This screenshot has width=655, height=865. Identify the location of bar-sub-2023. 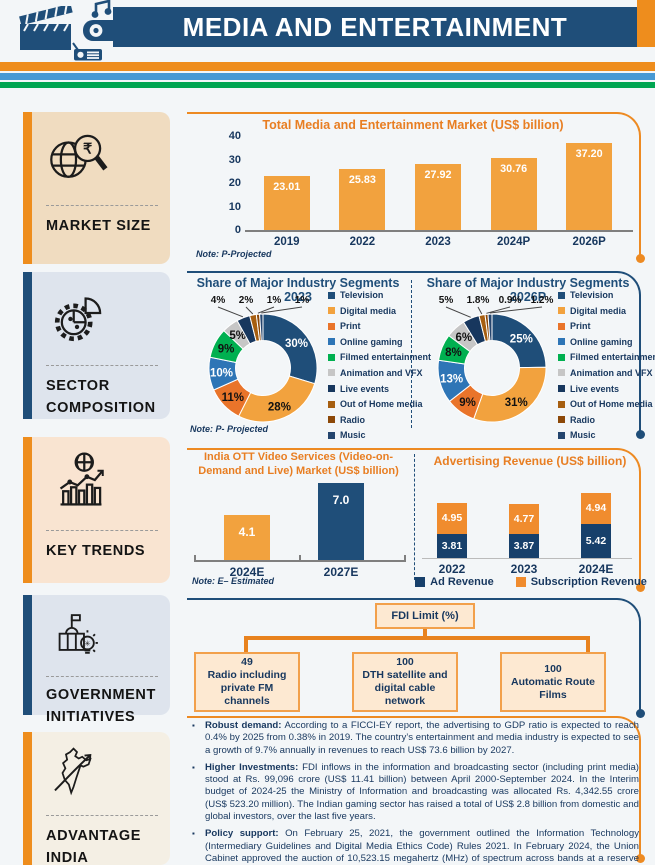
(524, 518).